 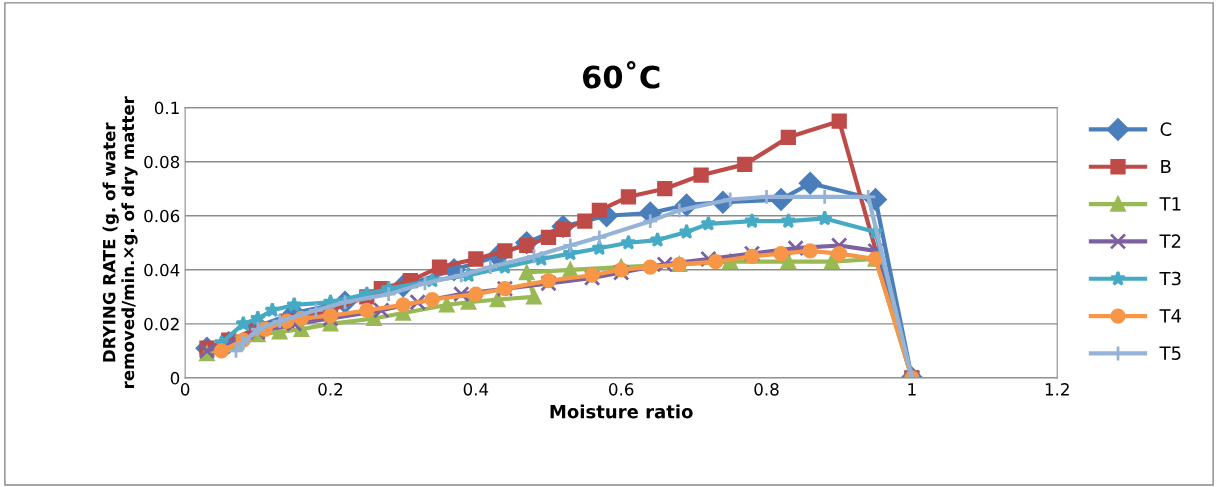 What do you see at coordinates (476, 389) in the screenshot?
I see `x-tick-label: 0.4` at bounding box center [476, 389].